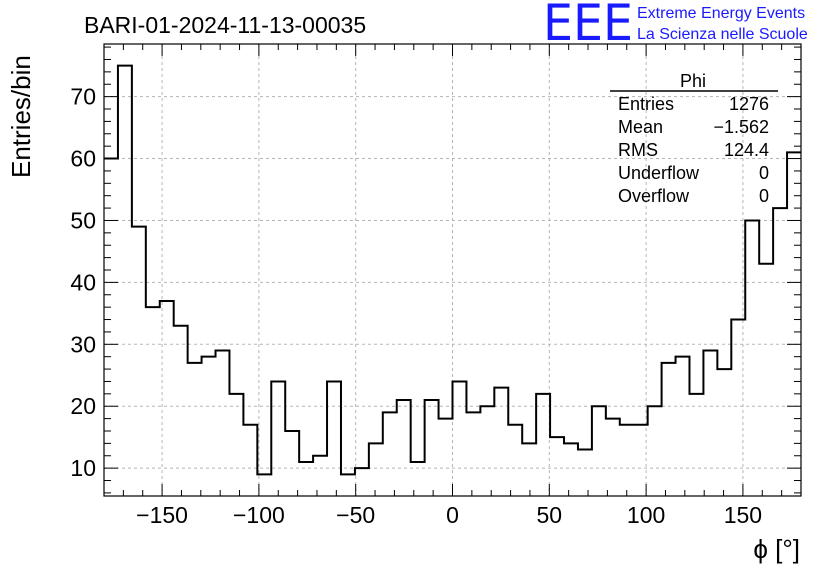  What do you see at coordinates (83, 220) in the screenshot?
I see `y-tick-label: 50` at bounding box center [83, 220].